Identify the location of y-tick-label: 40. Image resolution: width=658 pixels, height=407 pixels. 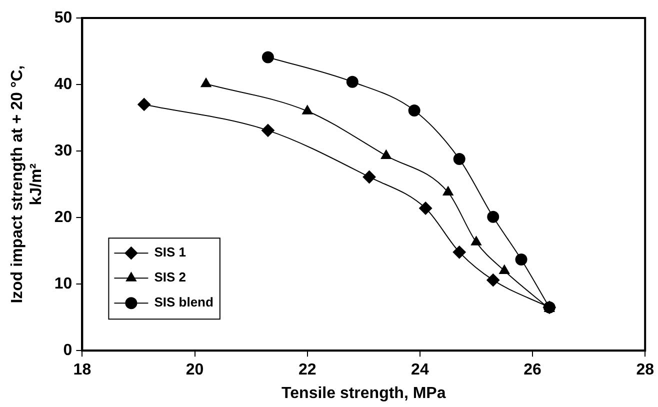
(63, 84).